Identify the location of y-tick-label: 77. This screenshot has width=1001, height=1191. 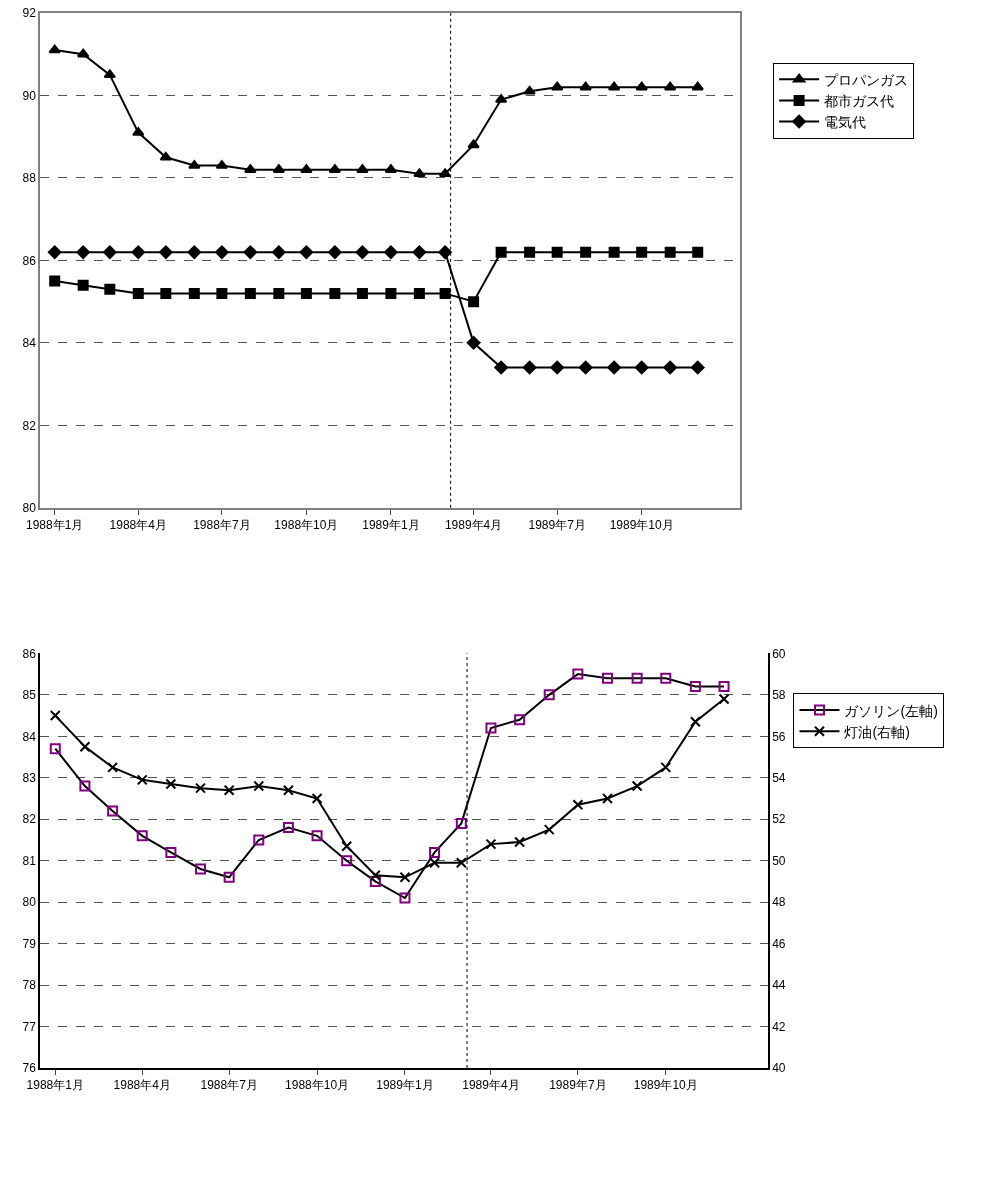
(29, 1026).